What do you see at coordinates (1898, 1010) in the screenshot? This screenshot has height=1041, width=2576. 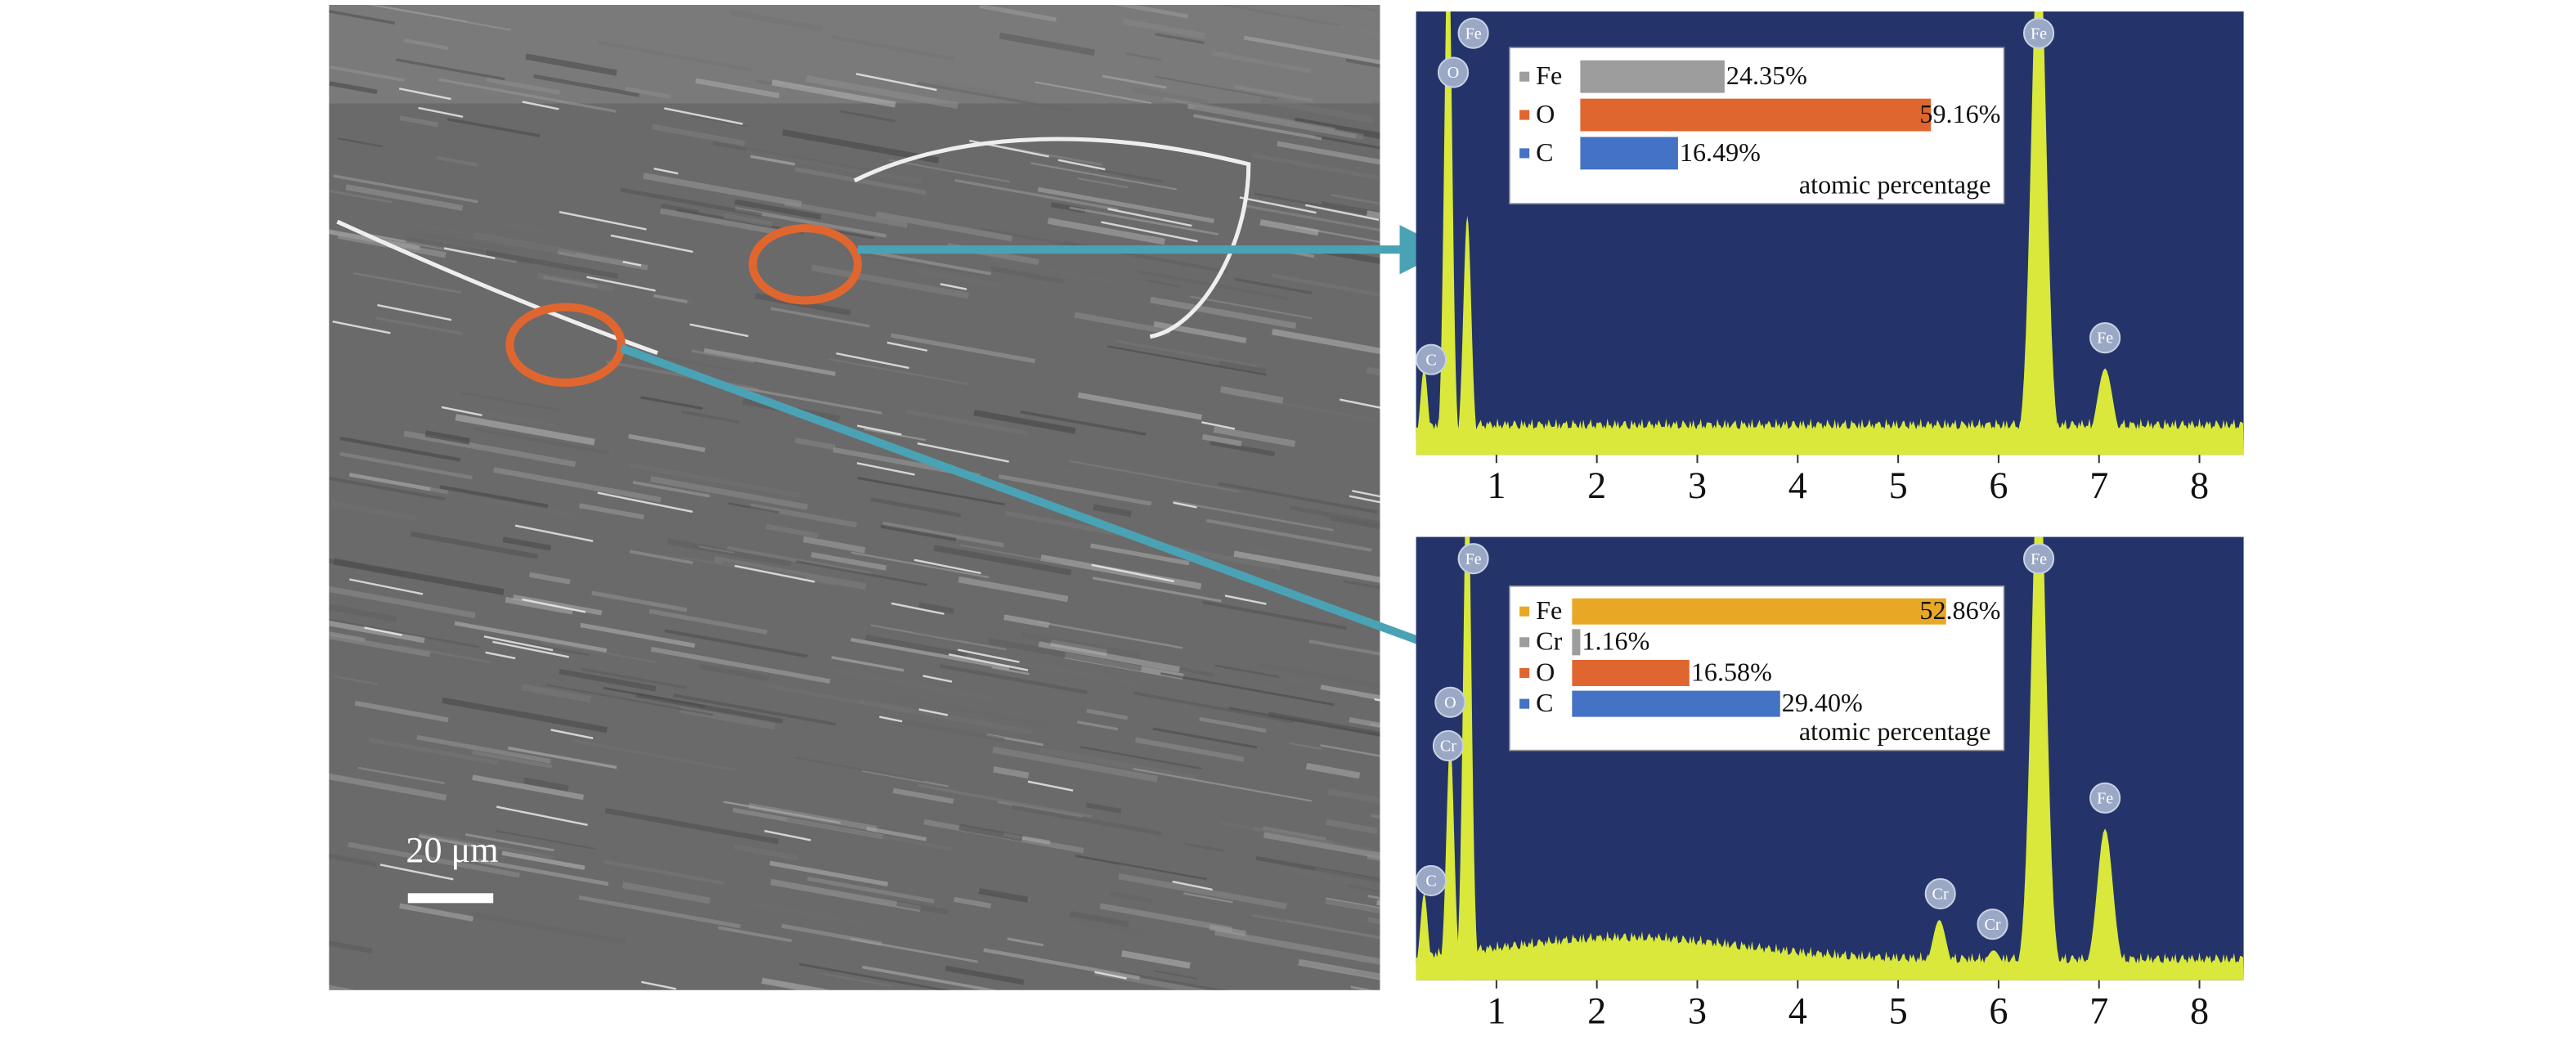 I see `x-tick-label: 5` at bounding box center [1898, 1010].